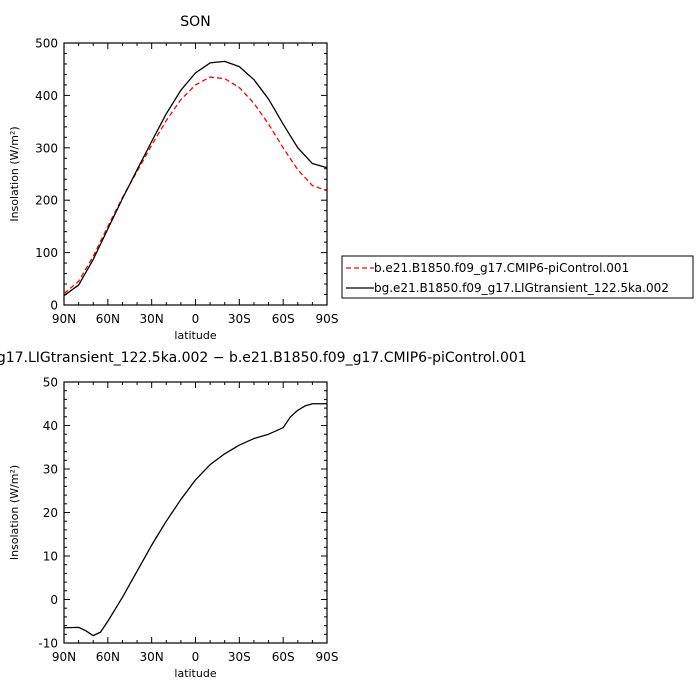 This screenshot has height=700, width=700. What do you see at coordinates (46, 44) in the screenshot?
I see `y-tick-label: 500` at bounding box center [46, 44].